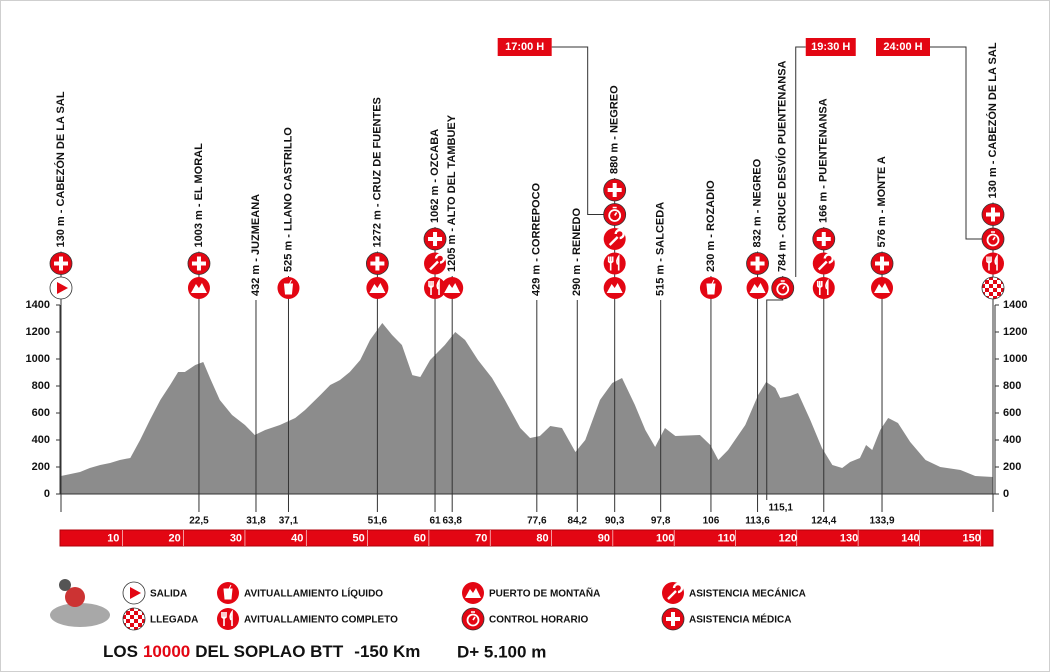  Describe the element at coordinates (757, 521) in the screenshot. I see `waypoint-km: 113,6` at that location.